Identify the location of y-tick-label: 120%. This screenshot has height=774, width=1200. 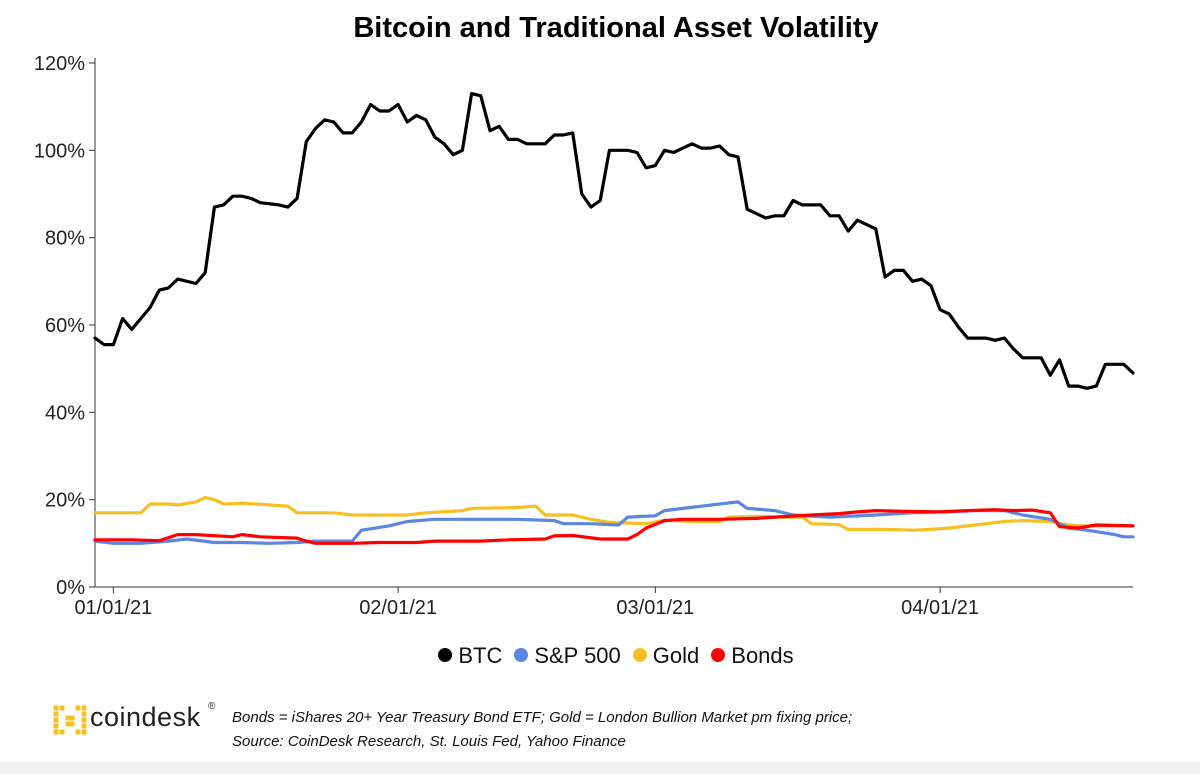
(59, 64).